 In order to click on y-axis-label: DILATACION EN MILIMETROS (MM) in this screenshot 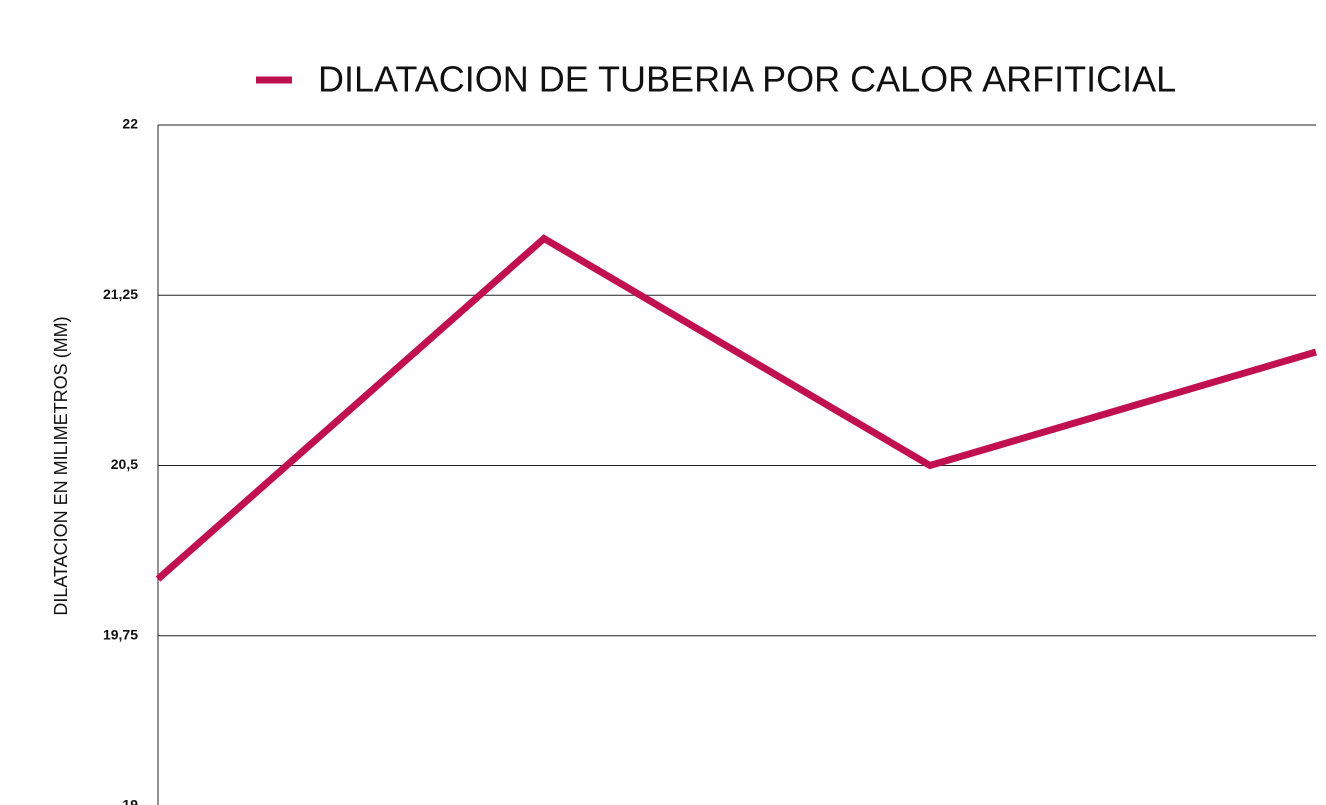, I will do `click(61, 465)`.